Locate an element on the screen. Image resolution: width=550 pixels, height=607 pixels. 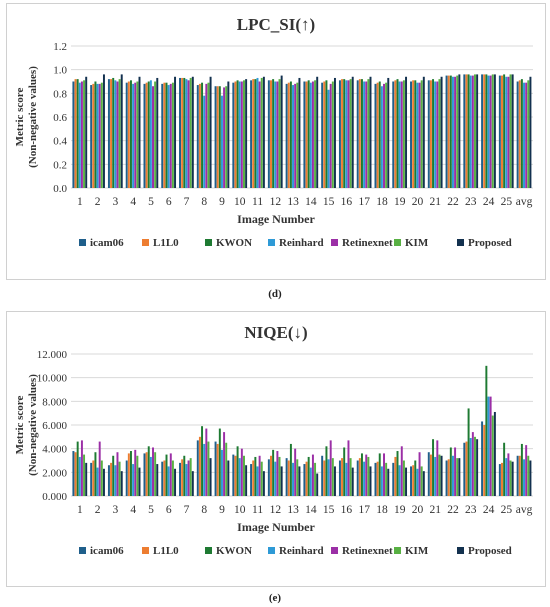
x-tick-label: 22 is located at coordinates (453, 510).